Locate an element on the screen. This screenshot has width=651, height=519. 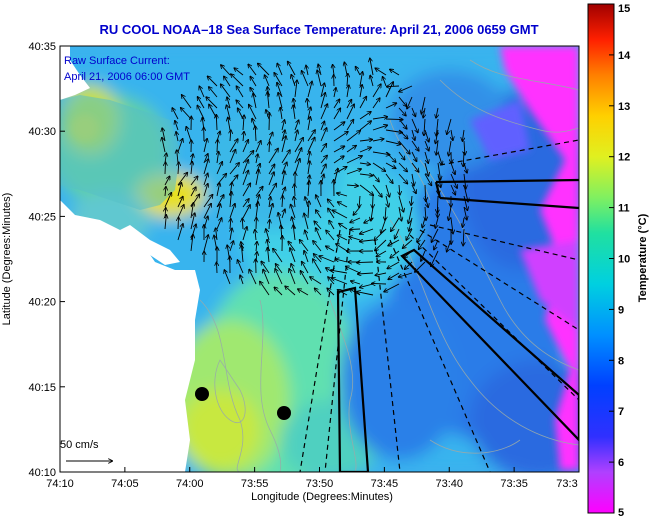
x-tick-label: 73:40 is located at coordinates (449, 484).